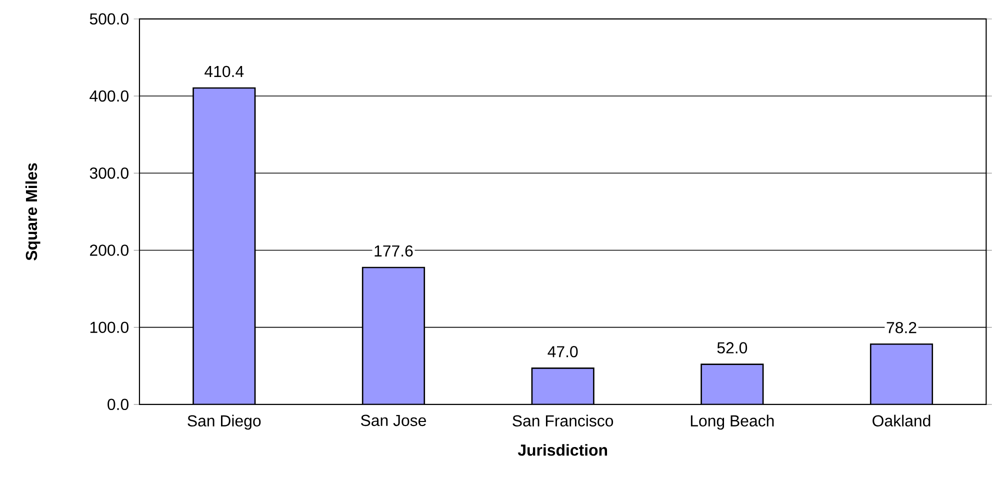 The height and width of the screenshot is (487, 992). What do you see at coordinates (901, 420) in the screenshot?
I see `x-tick-label: Oakland` at bounding box center [901, 420].